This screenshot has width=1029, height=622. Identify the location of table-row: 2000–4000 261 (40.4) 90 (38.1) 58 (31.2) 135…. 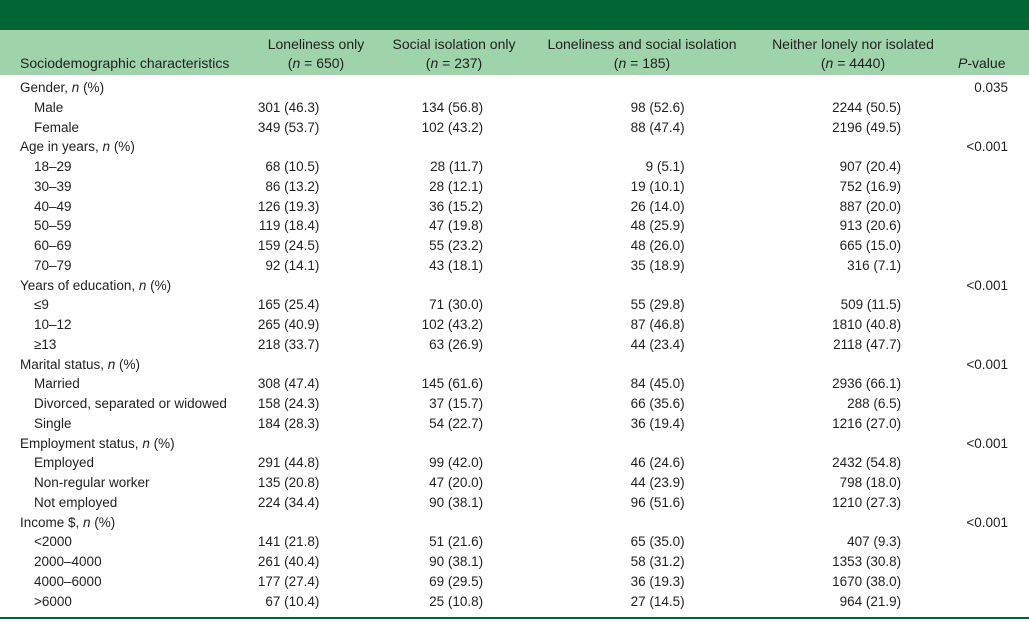
(514, 562).